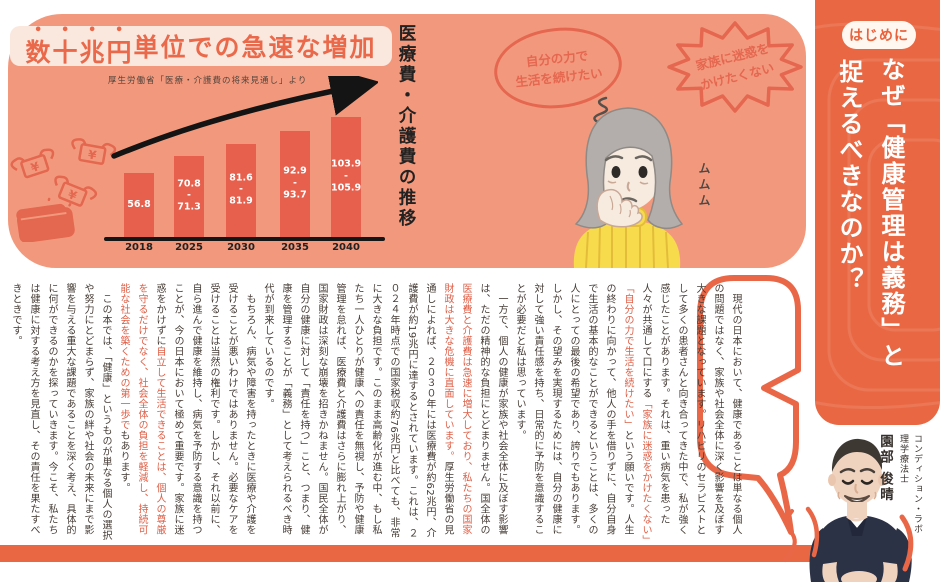 The height and width of the screenshot is (582, 940). Describe the element at coordinates (559, 68) in the screenshot. I see `bubble-self-reliance-text: 自分の力で 生活を続けたい` at that location.